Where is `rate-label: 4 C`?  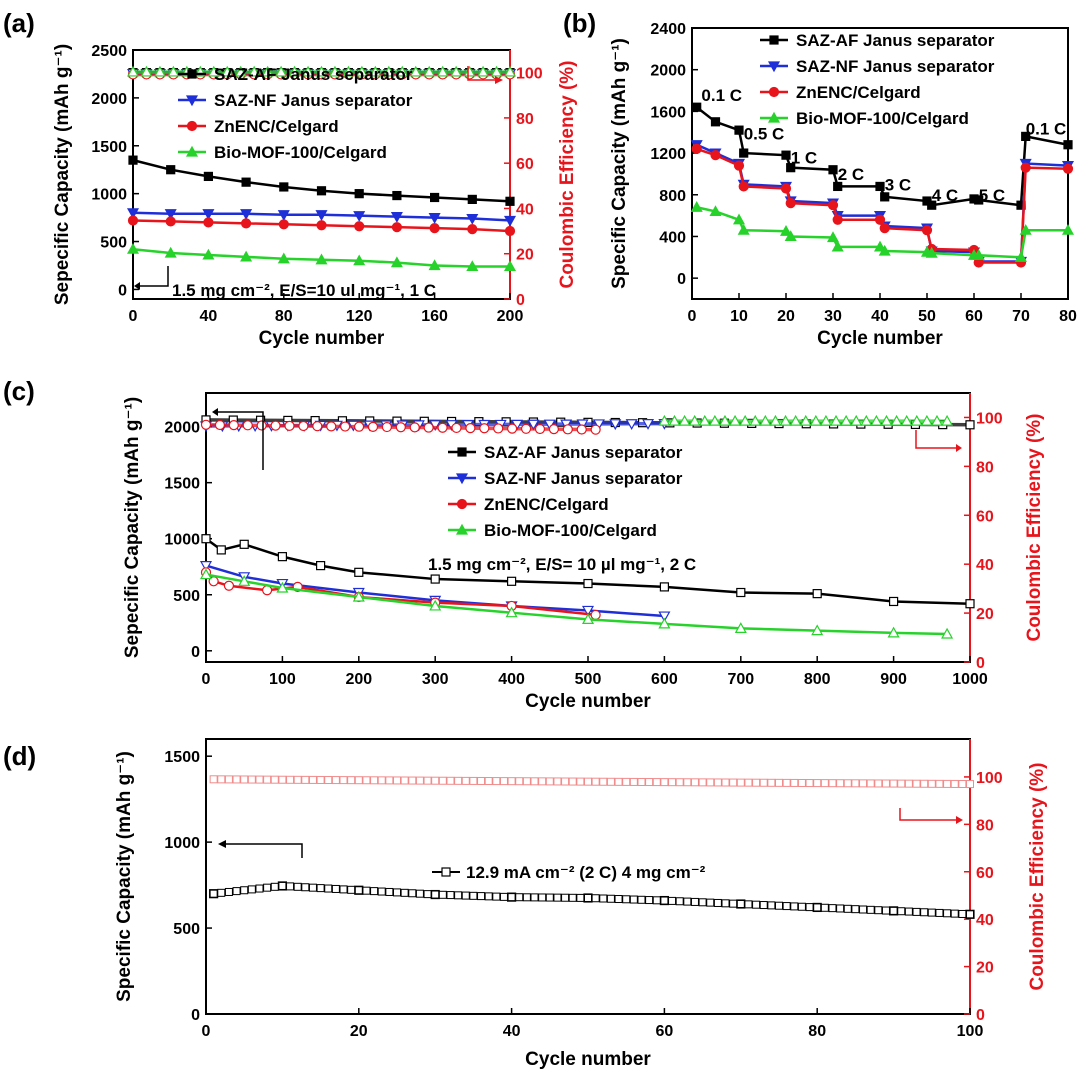
rate-label: 4 C is located at coordinates (945, 195).